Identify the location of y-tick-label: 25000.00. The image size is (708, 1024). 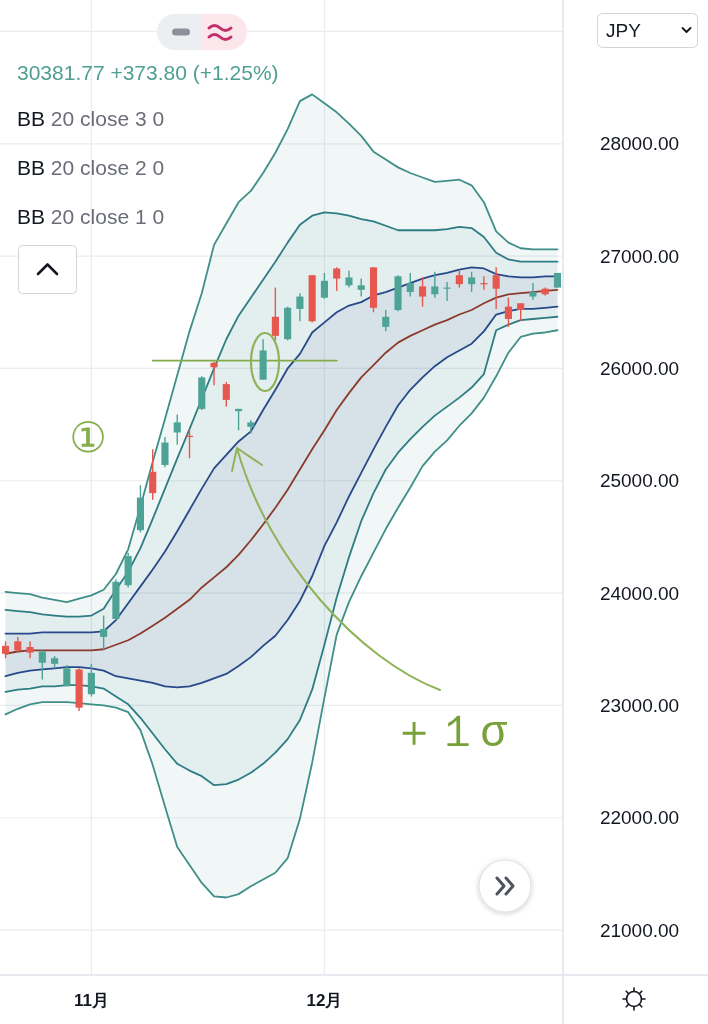
(639, 481).